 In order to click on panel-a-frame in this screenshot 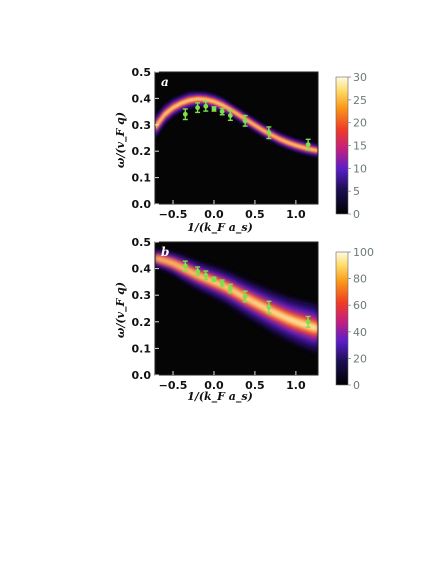, I will do `click(236, 138)`.